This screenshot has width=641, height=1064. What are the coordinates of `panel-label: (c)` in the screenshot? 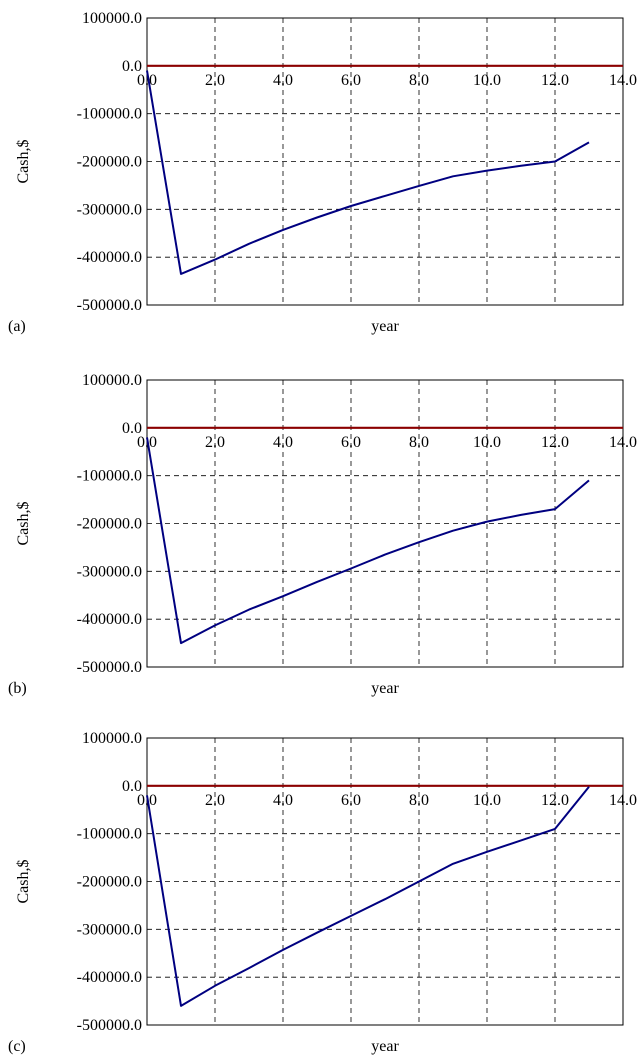 It's located at (17, 1046).